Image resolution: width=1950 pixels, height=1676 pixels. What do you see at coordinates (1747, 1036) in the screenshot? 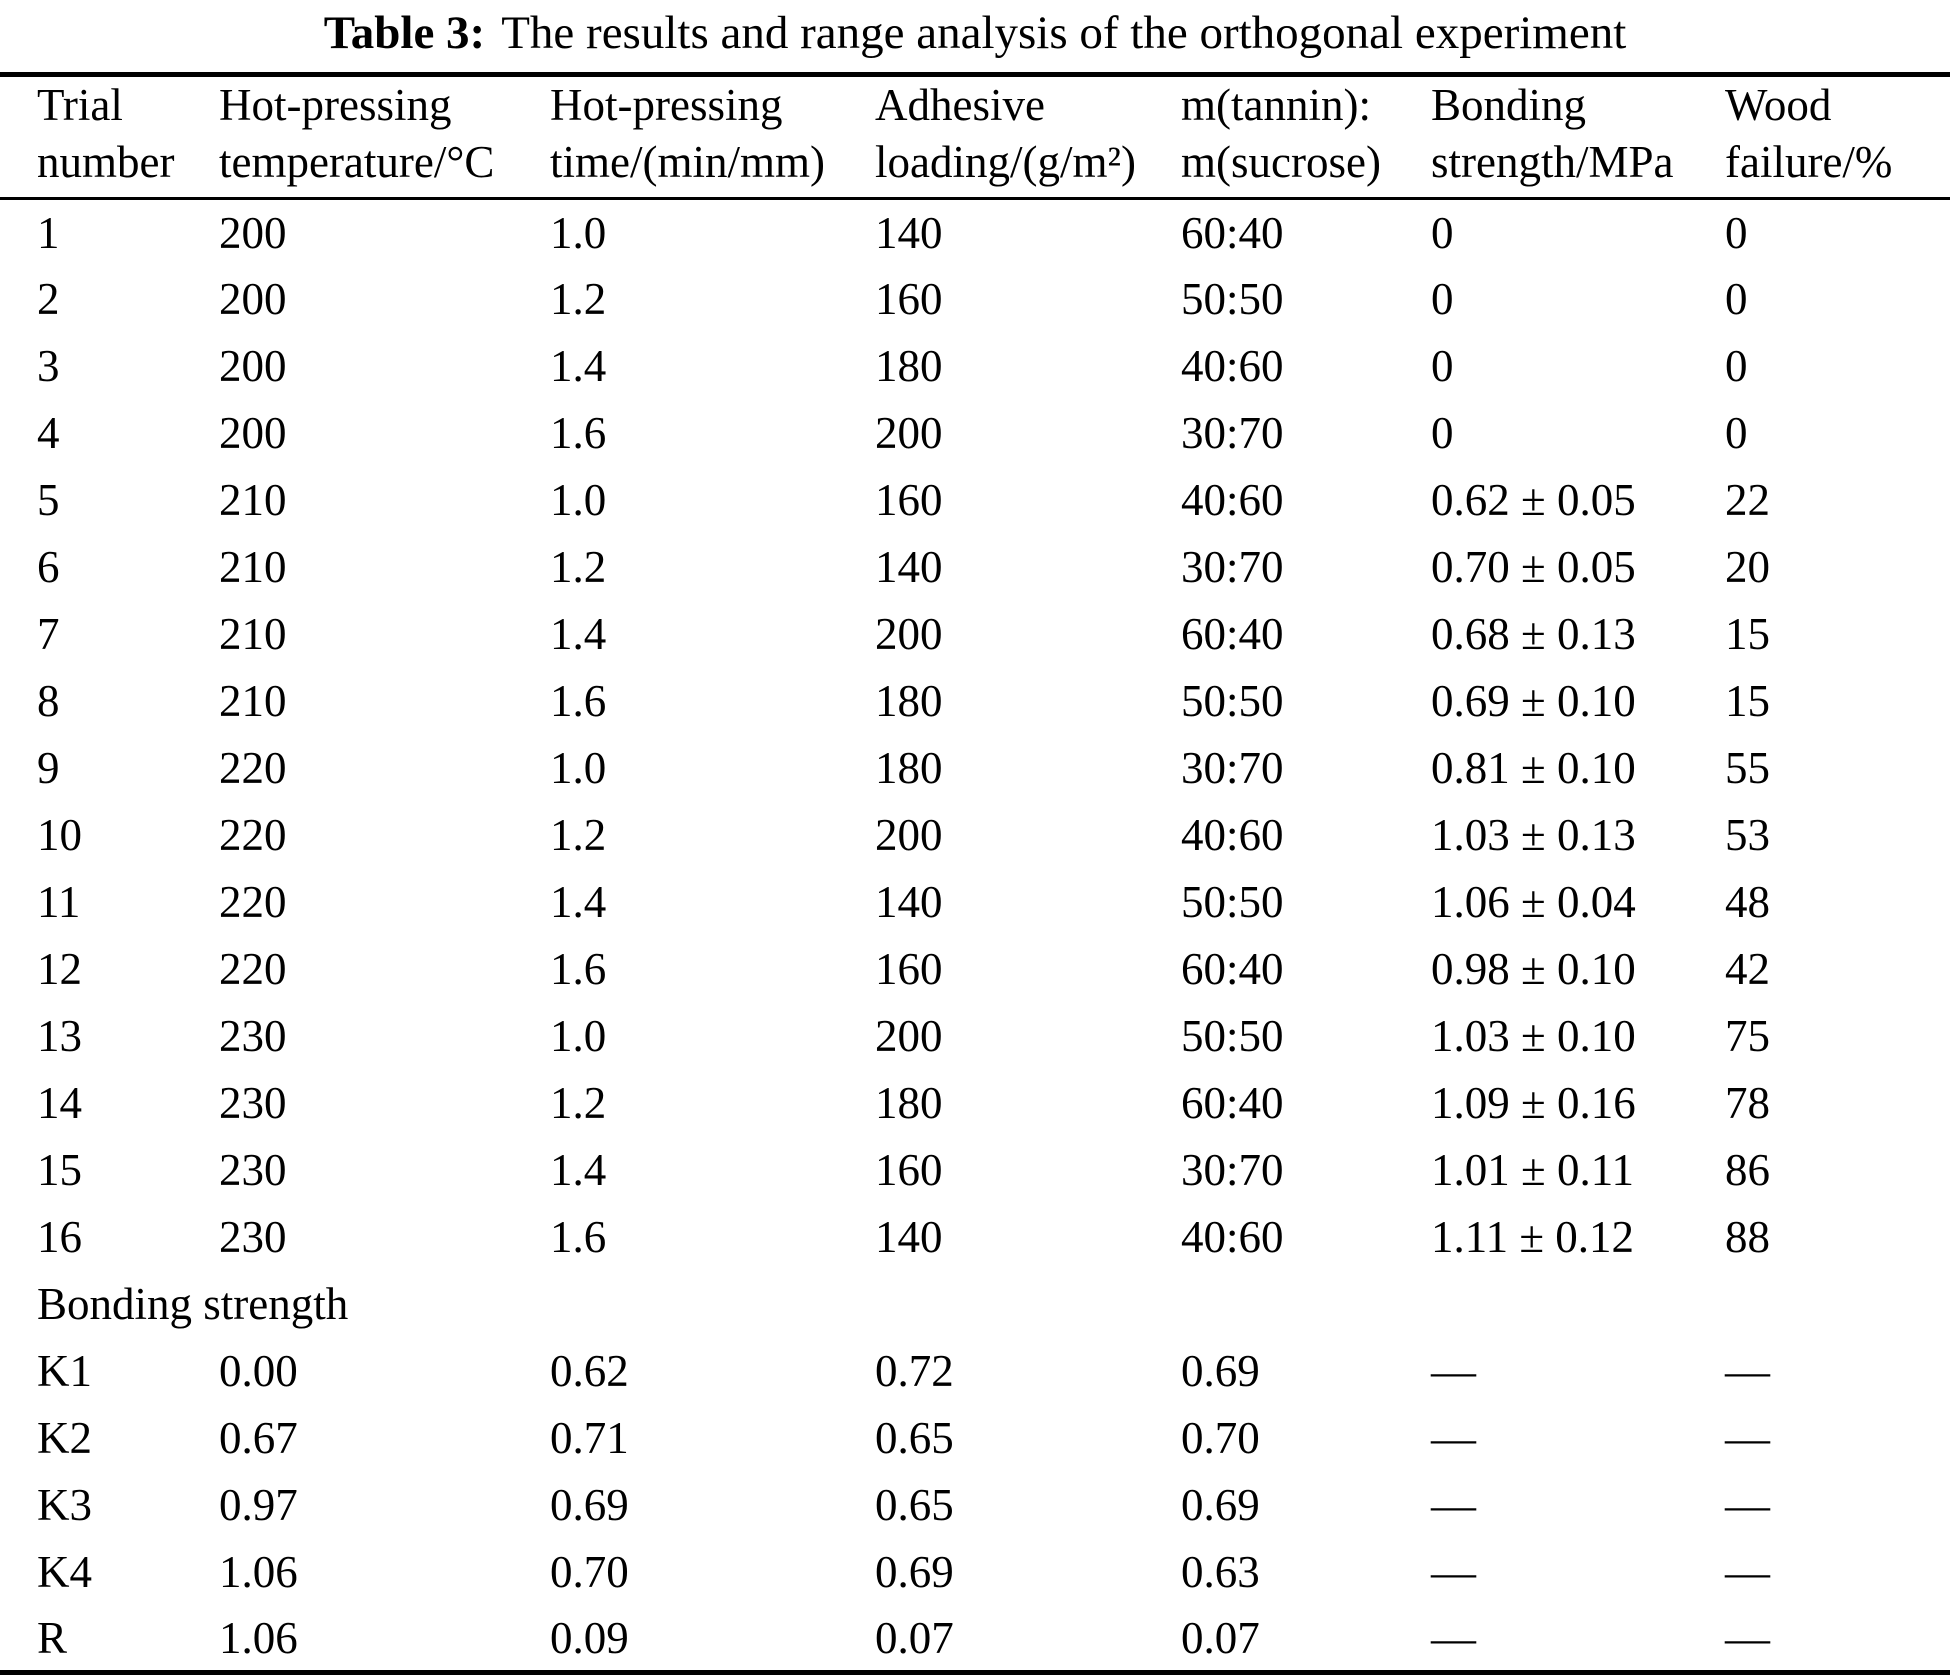
I see `table-cell: 75` at bounding box center [1747, 1036].